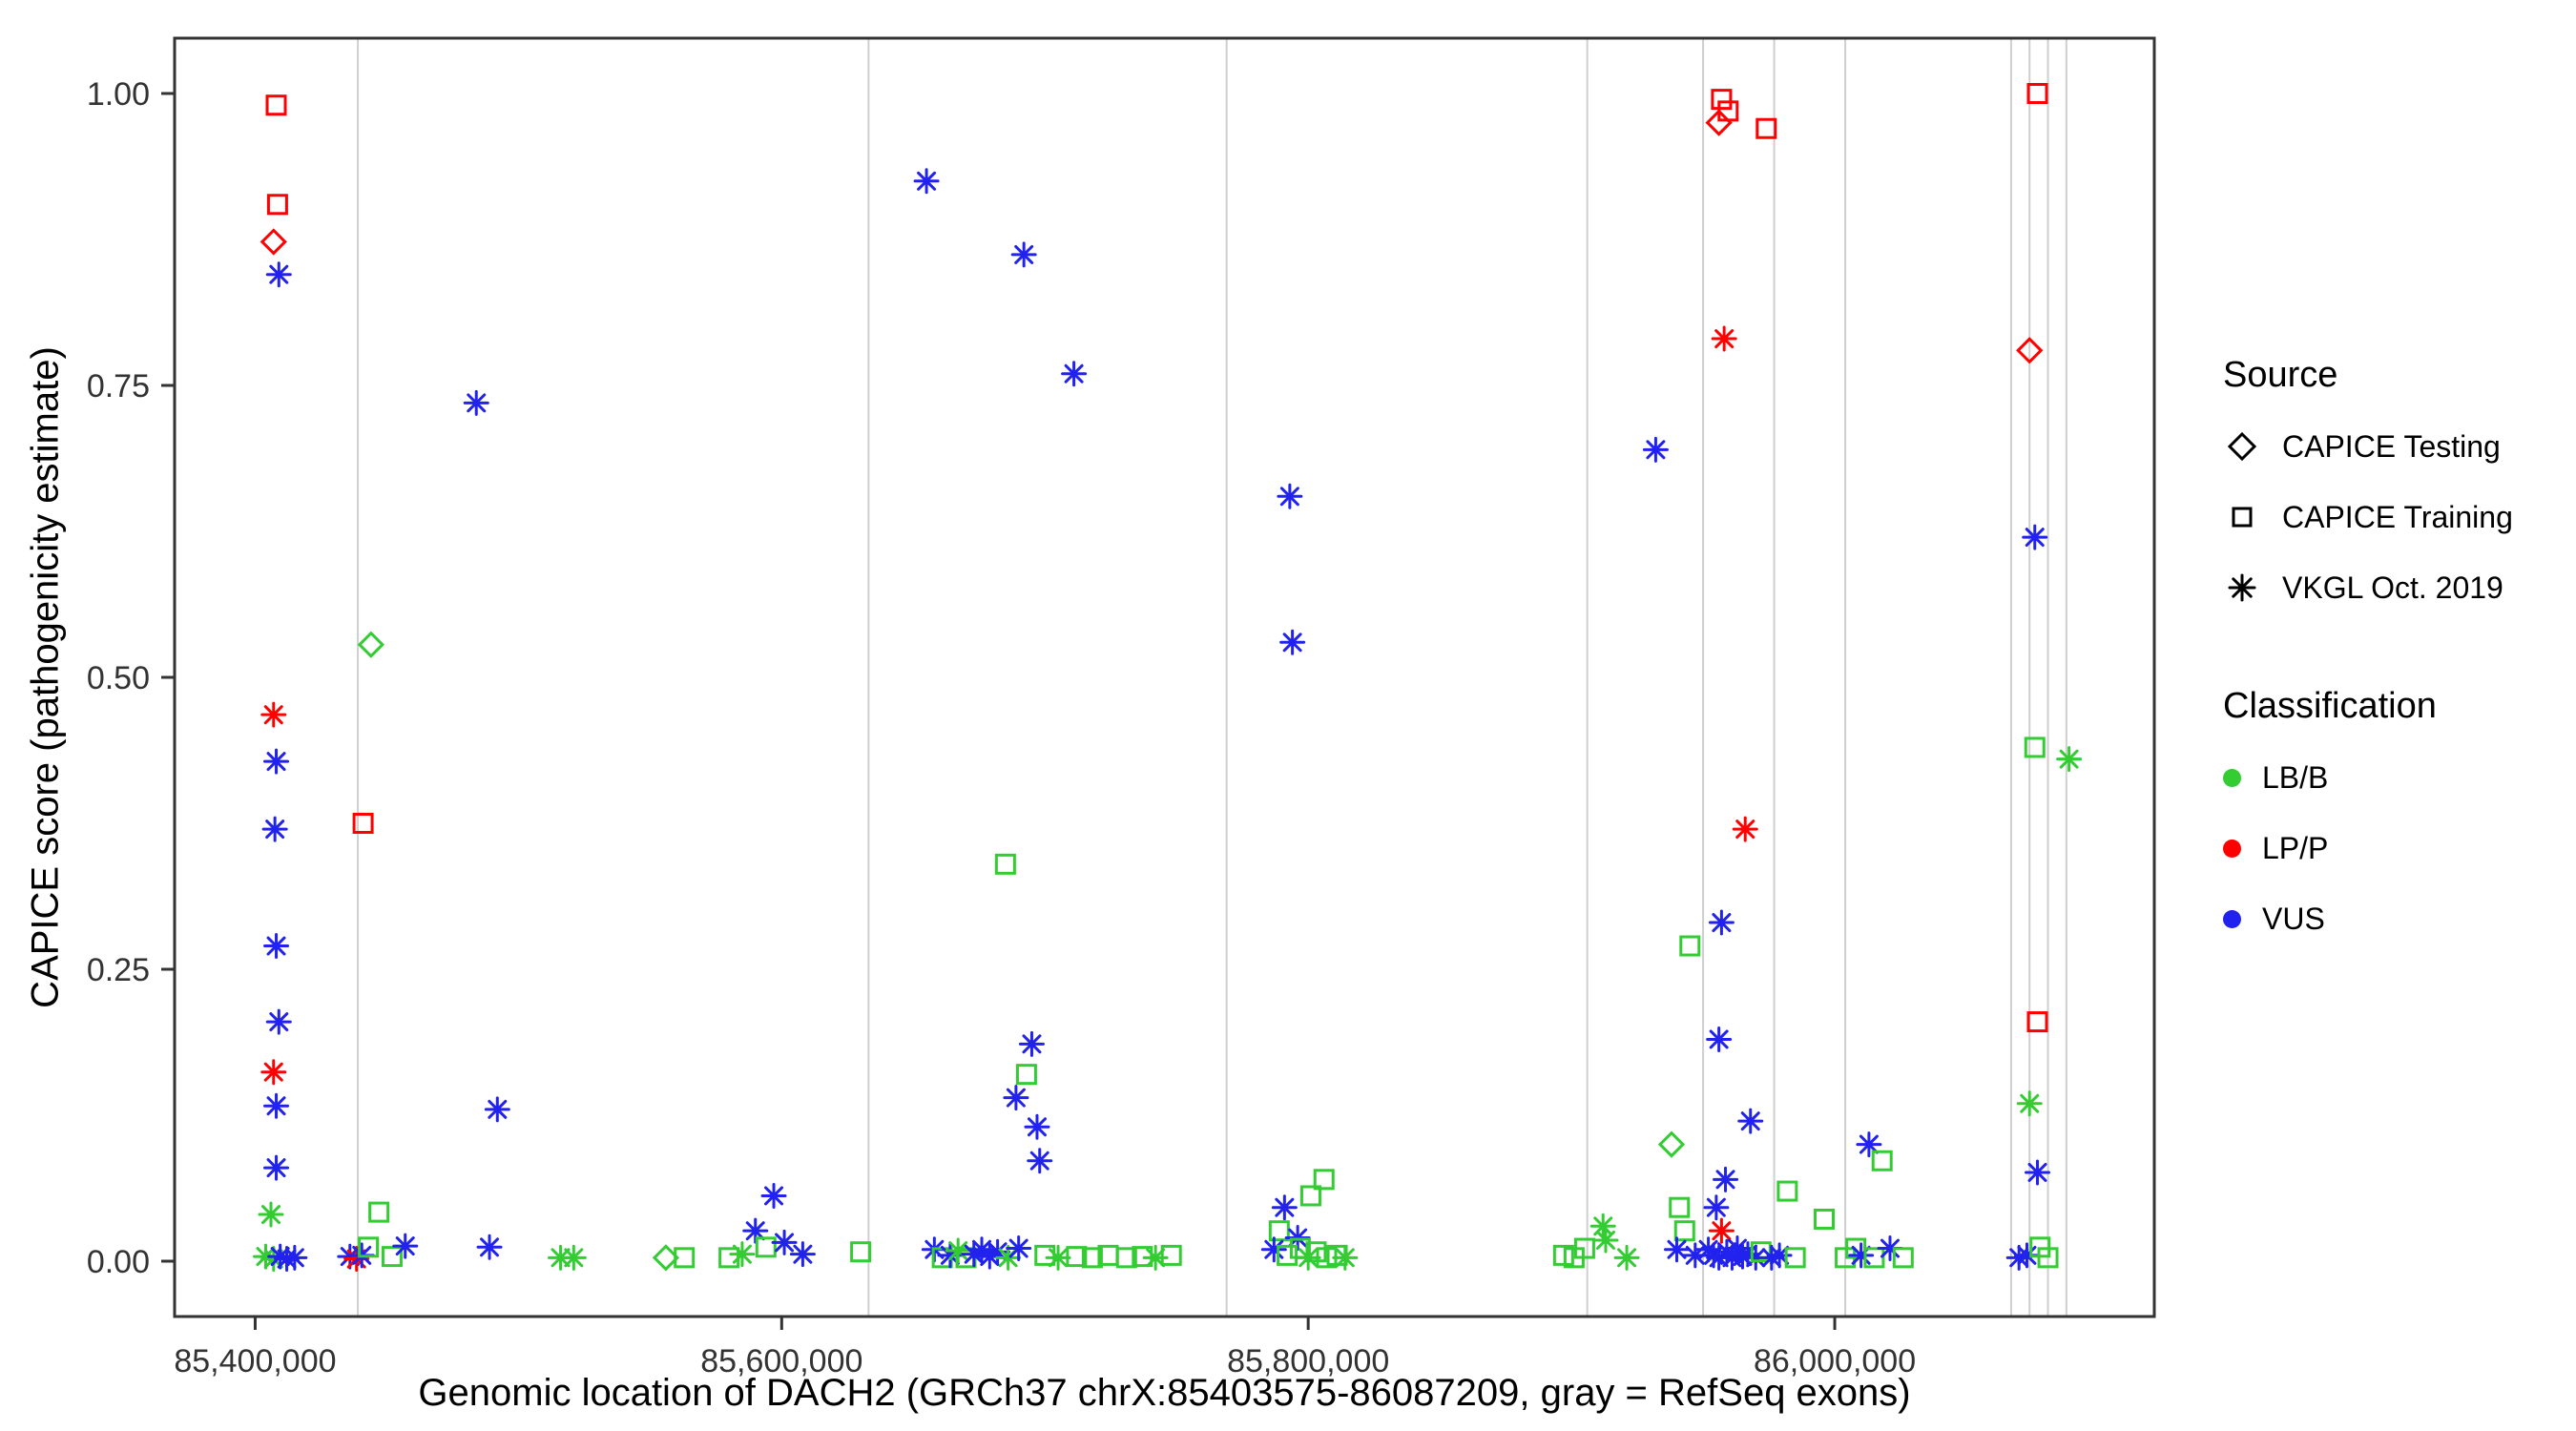 The height and width of the screenshot is (1431, 2576). I want to click on legend-classification-title: Classification, so click(2330, 706).